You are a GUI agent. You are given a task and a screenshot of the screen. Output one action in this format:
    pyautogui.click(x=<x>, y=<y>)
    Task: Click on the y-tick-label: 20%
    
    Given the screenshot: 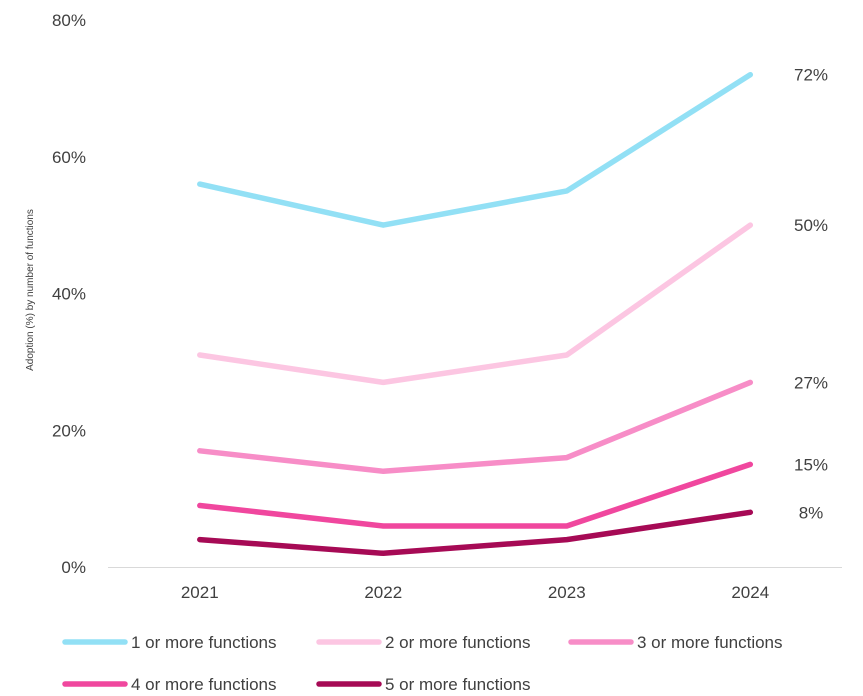 What is the action you would take?
    pyautogui.click(x=69, y=430)
    